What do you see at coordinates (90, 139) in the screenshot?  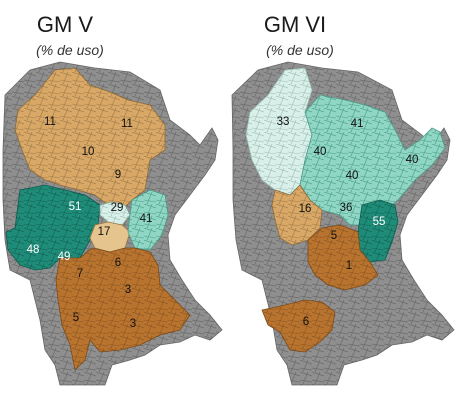 I see `map-left-region-tan` at bounding box center [90, 139].